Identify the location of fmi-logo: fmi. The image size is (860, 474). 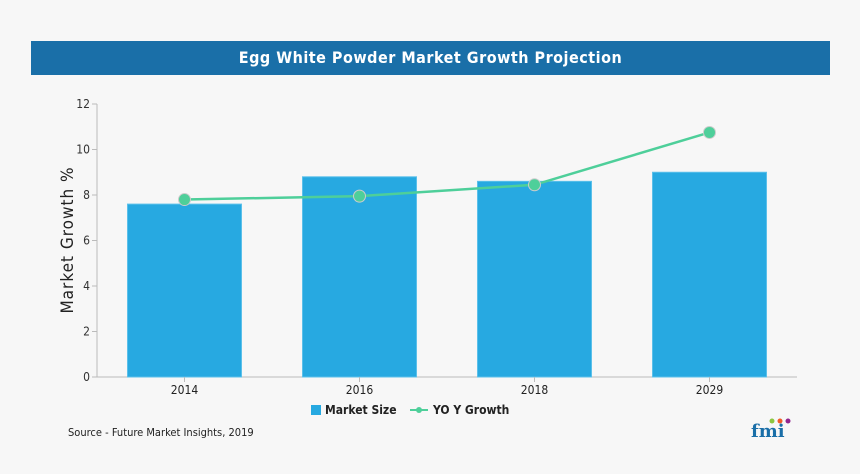
(771, 430).